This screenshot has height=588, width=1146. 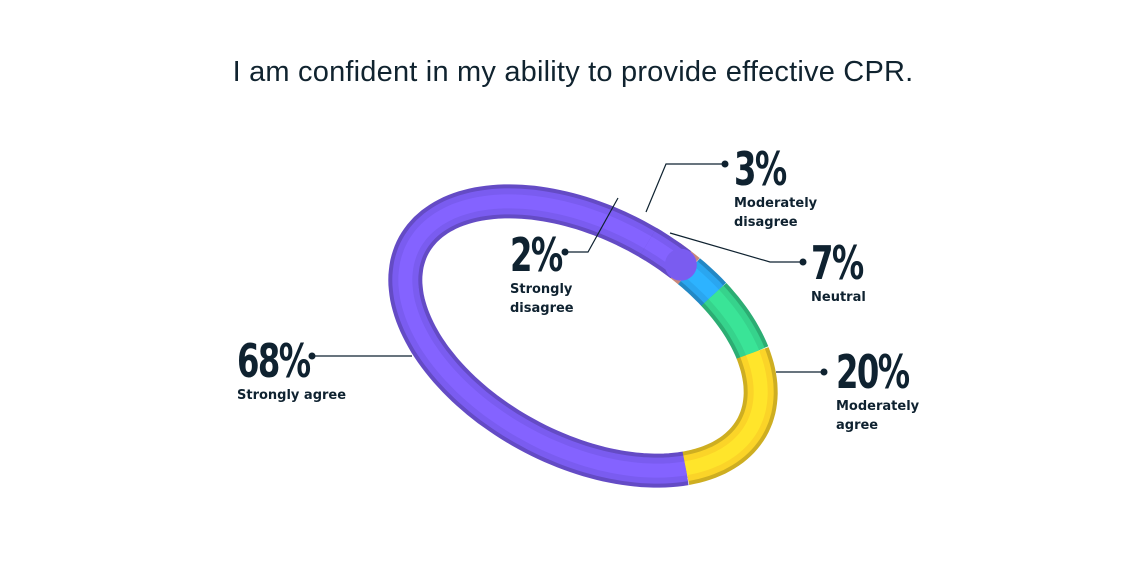 I want to click on percent-label: 7%, so click(x=837, y=263).